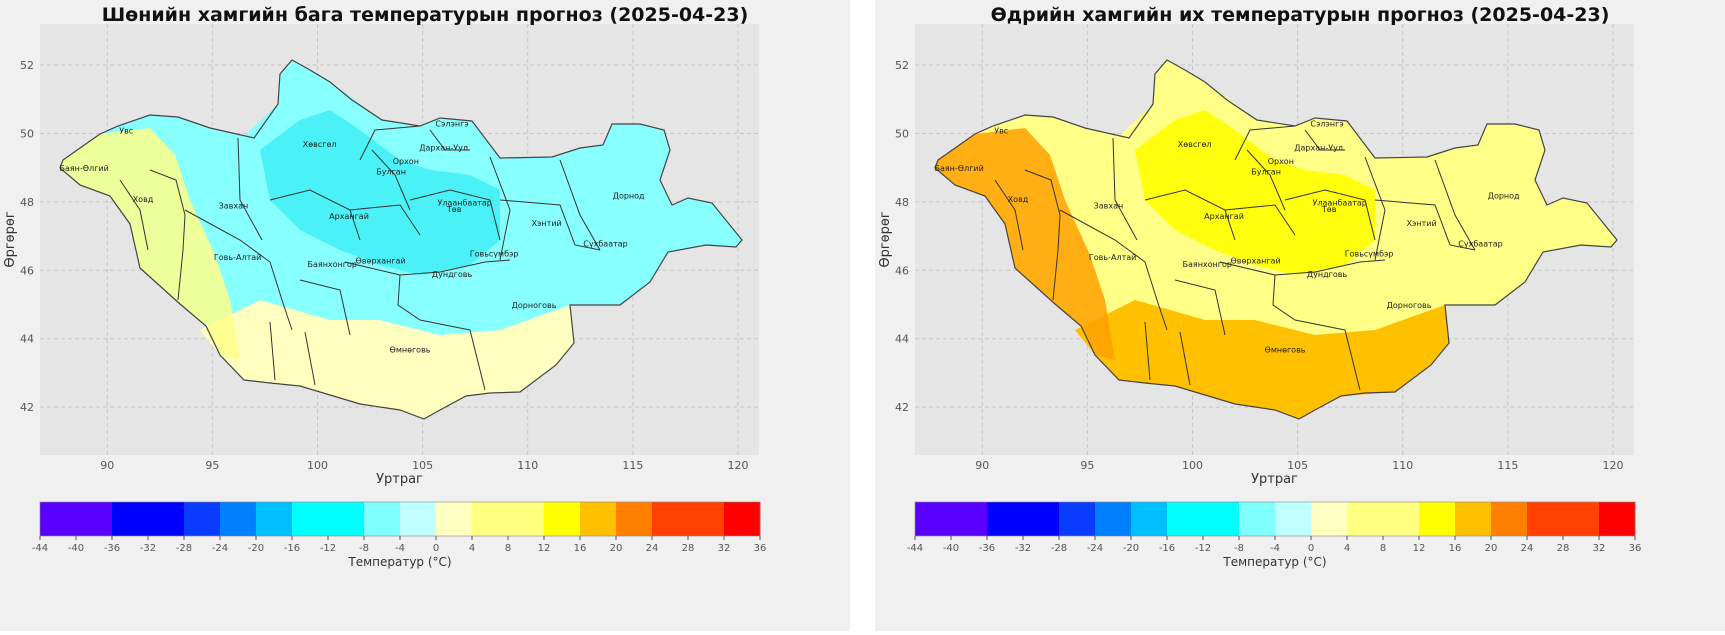  Describe the element at coordinates (902, 407) in the screenshot. I see `y-tick-label: 42` at that location.